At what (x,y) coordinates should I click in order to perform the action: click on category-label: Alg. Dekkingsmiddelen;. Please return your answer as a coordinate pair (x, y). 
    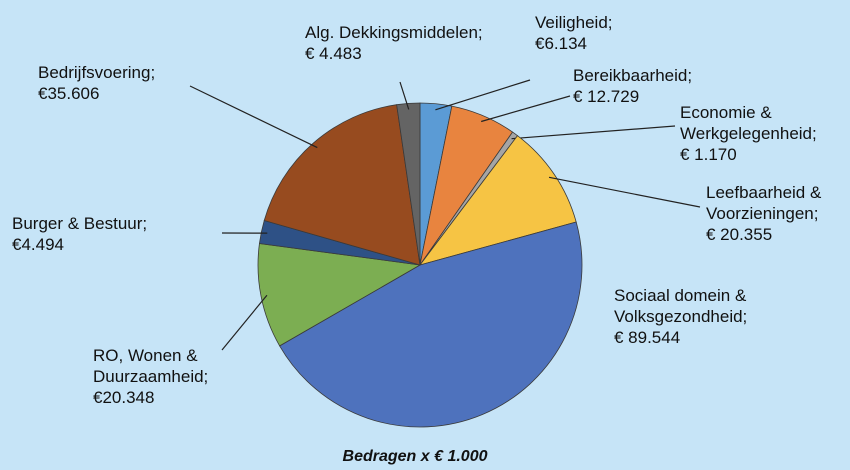
    Looking at the image, I should click on (394, 32).